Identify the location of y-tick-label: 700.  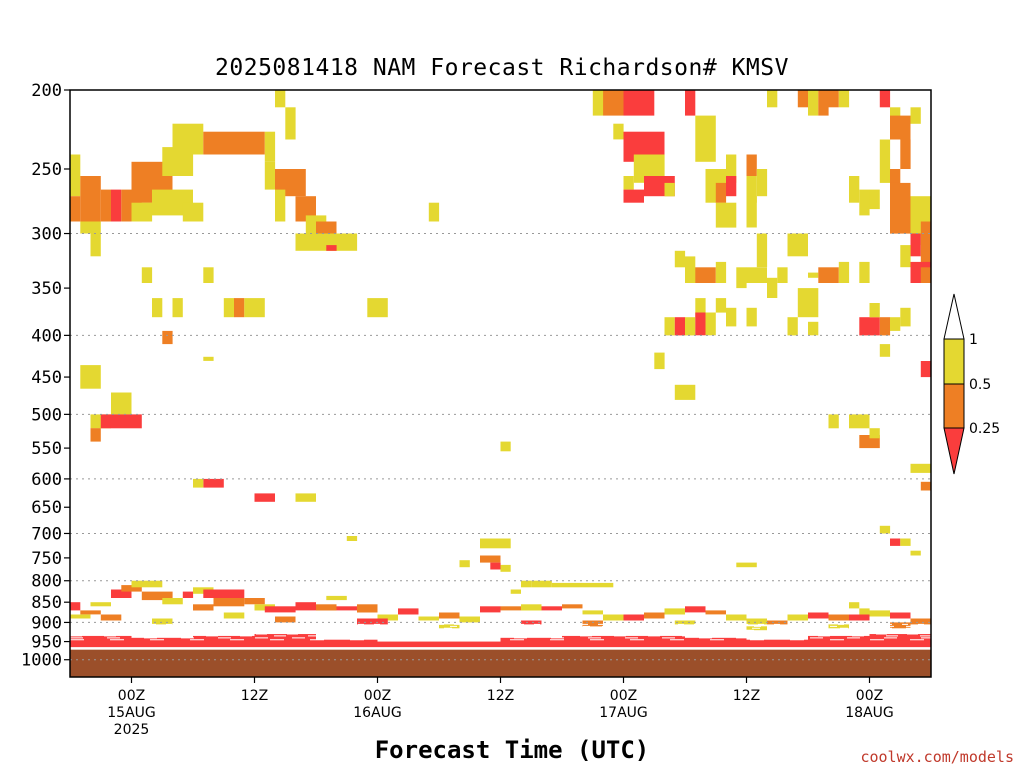
(46, 534).